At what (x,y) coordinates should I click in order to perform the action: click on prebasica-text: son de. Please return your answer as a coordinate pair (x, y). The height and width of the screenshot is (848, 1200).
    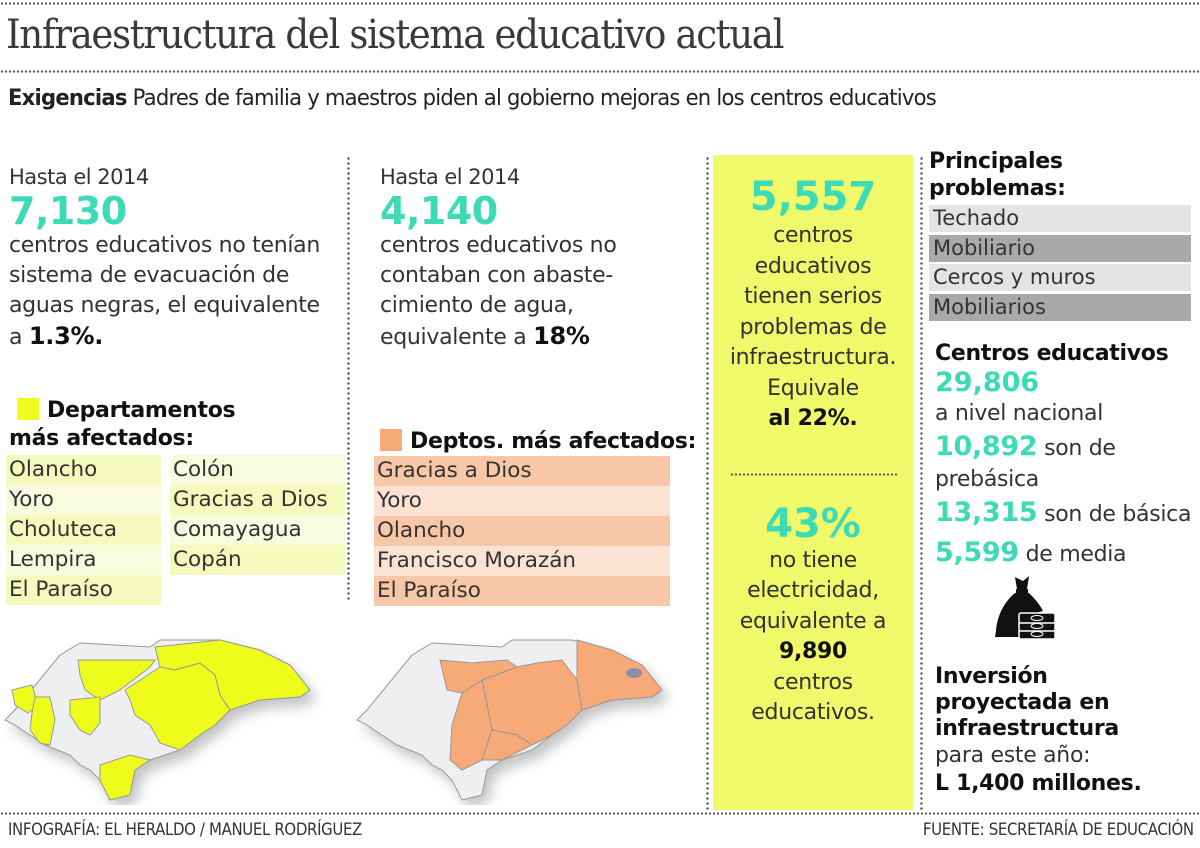
    Looking at the image, I should click on (1080, 448).